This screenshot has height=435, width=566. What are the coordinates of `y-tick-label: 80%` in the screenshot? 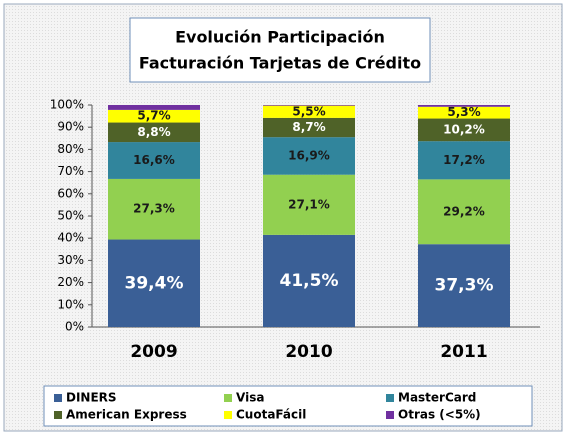 It's located at (70, 149).